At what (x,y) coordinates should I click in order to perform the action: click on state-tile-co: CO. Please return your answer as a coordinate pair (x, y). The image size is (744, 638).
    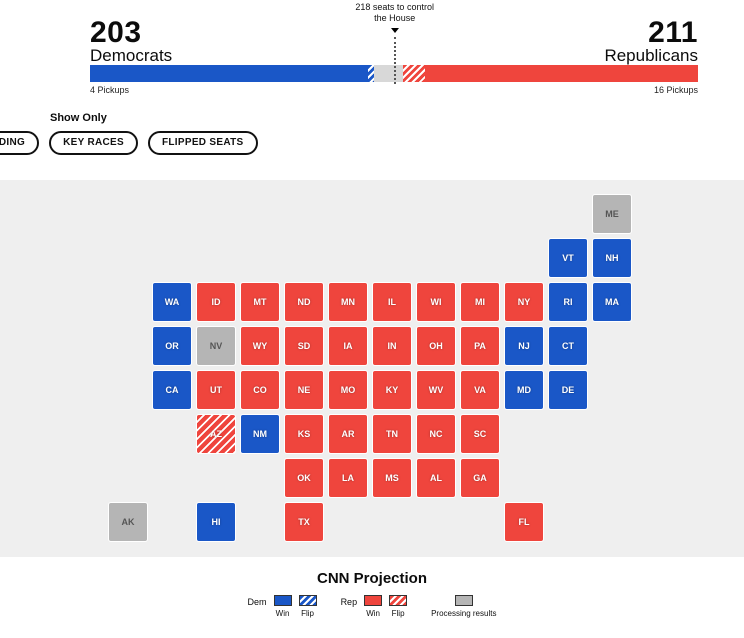
    Looking at the image, I should click on (260, 390).